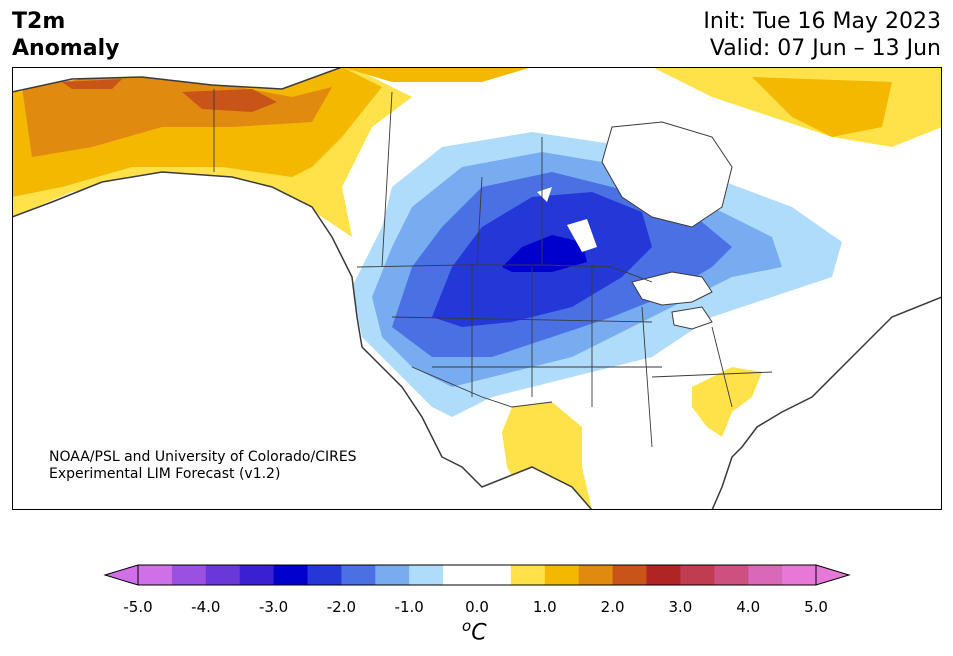 Image resolution: width=953 pixels, height=656 pixels. I want to click on us-mexico-border, so click(482, 387).